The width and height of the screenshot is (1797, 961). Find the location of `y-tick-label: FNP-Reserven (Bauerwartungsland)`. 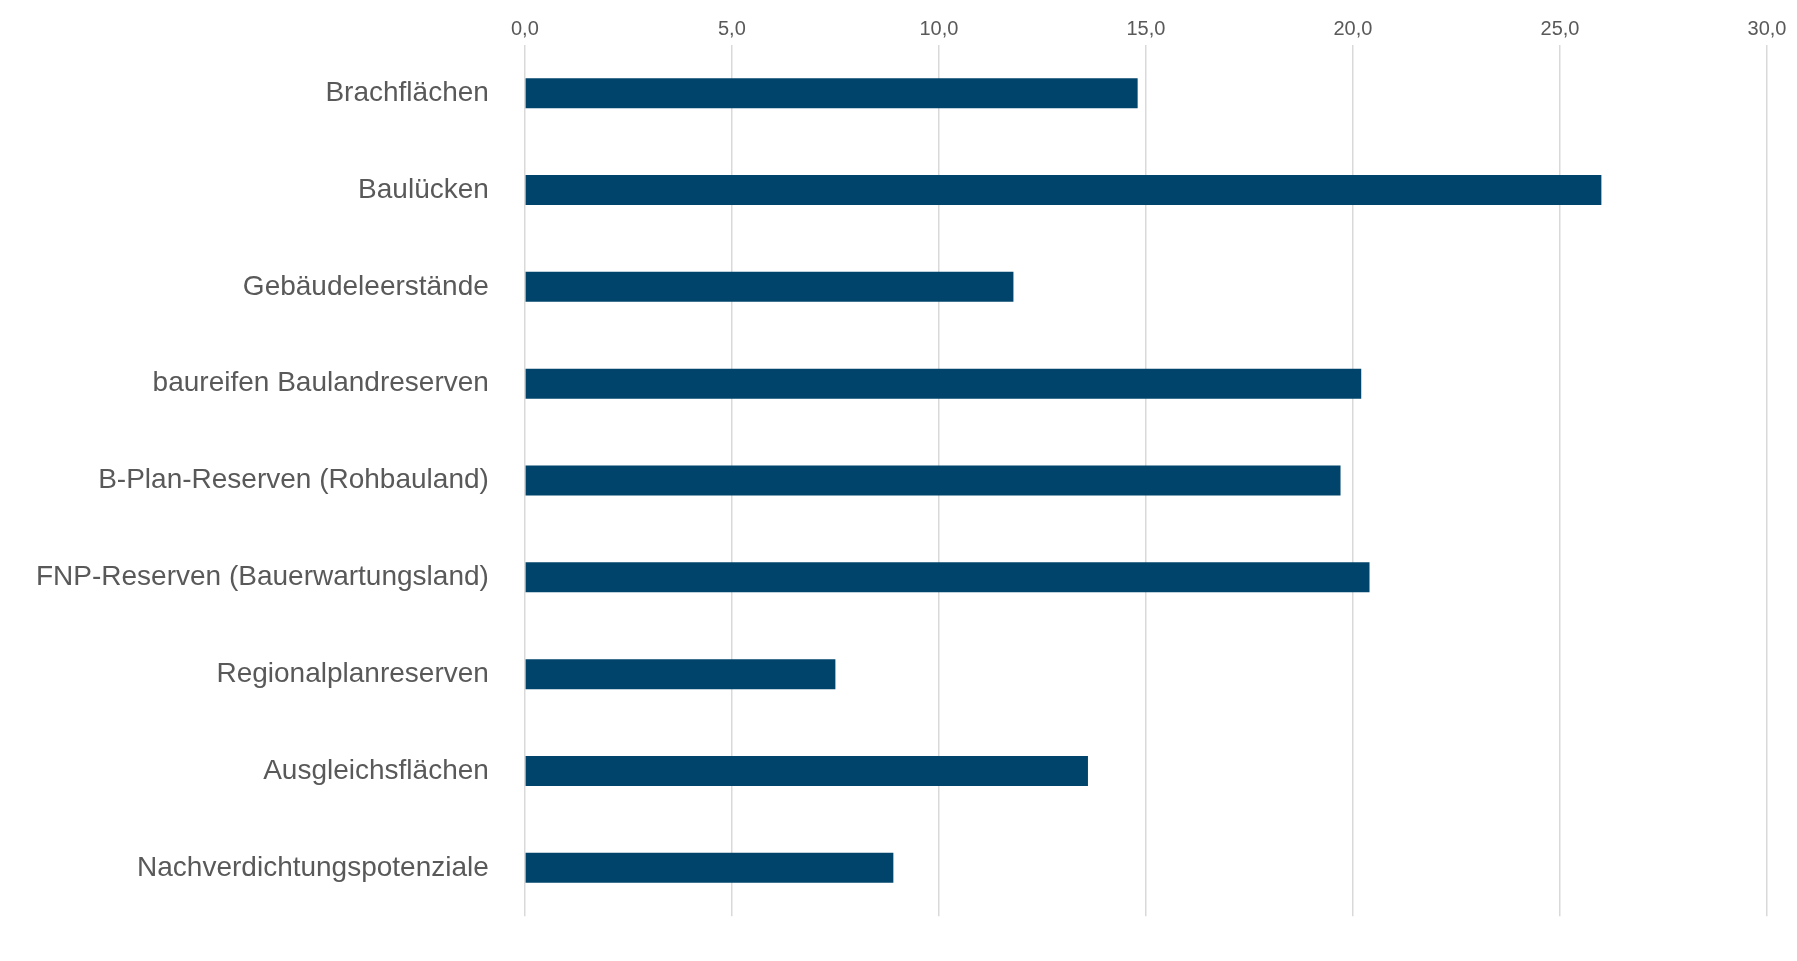

y-tick-label: FNP-Reserven (Bauerwartungsland) is located at coordinates (262, 576).